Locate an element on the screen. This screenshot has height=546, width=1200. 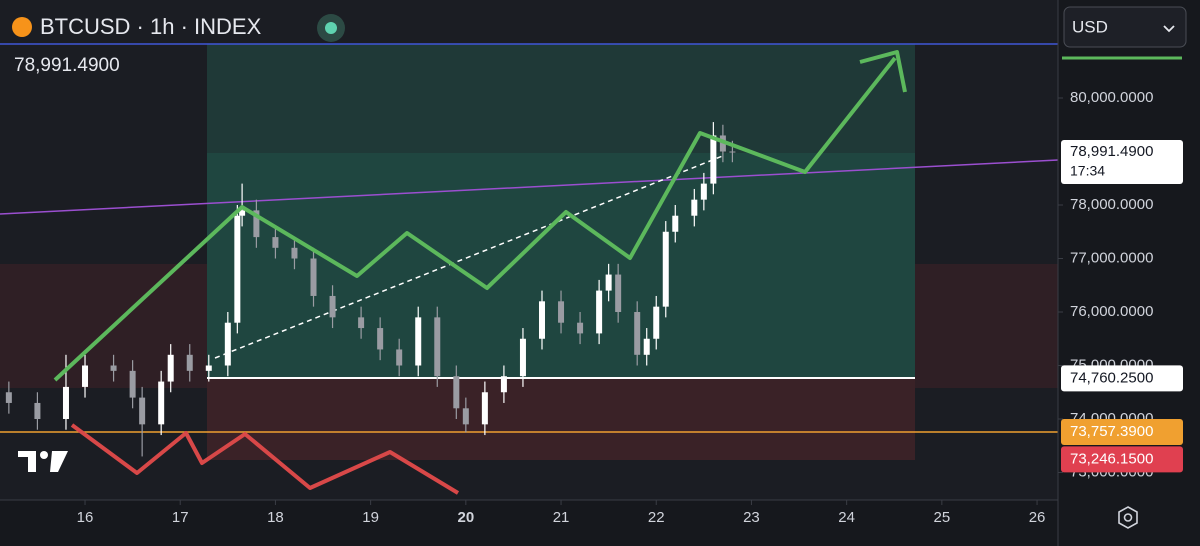
x-tick-label: 17 is located at coordinates (180, 517).